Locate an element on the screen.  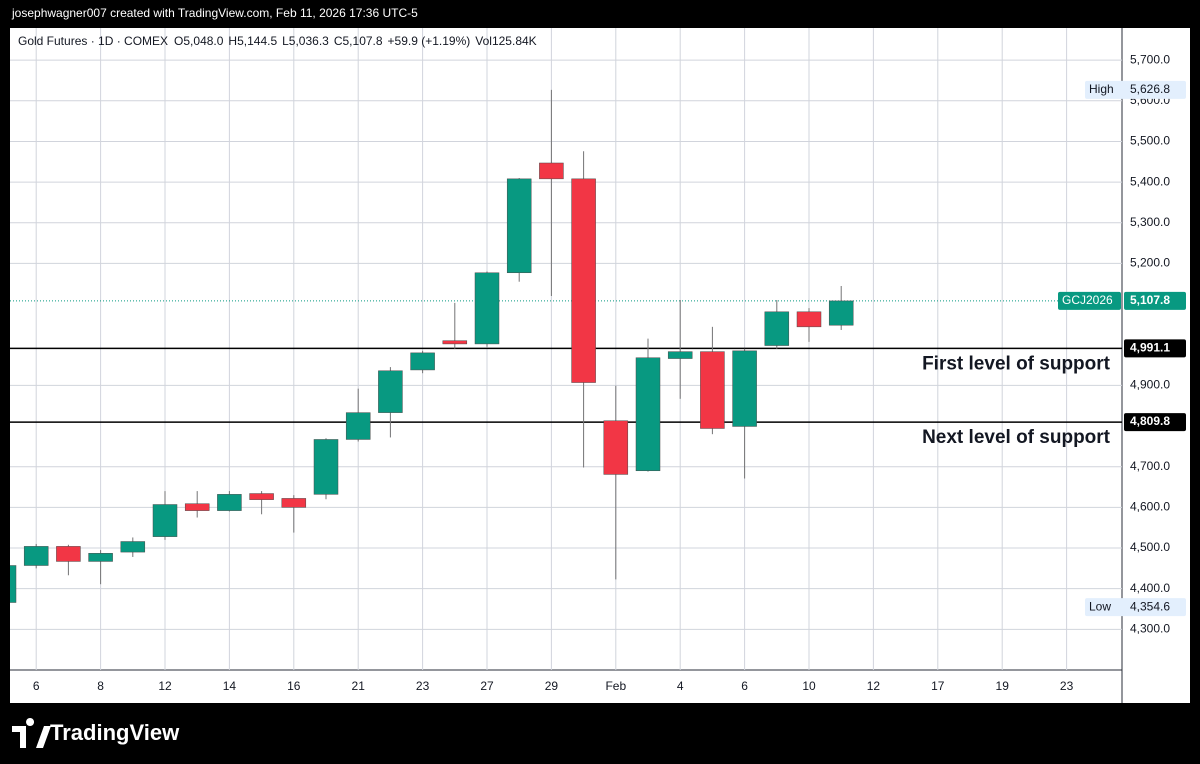
y-tick-label: 5,700.0 is located at coordinates (1150, 59).